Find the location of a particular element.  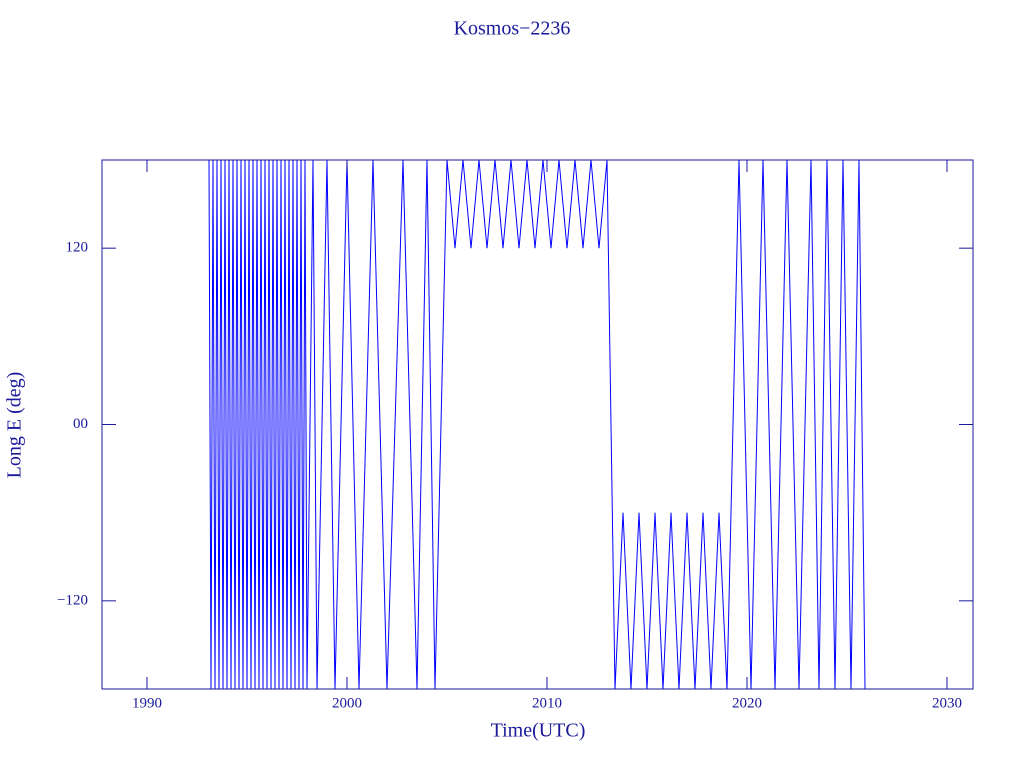

x-axis-label: Time(UTC) is located at coordinates (538, 731).